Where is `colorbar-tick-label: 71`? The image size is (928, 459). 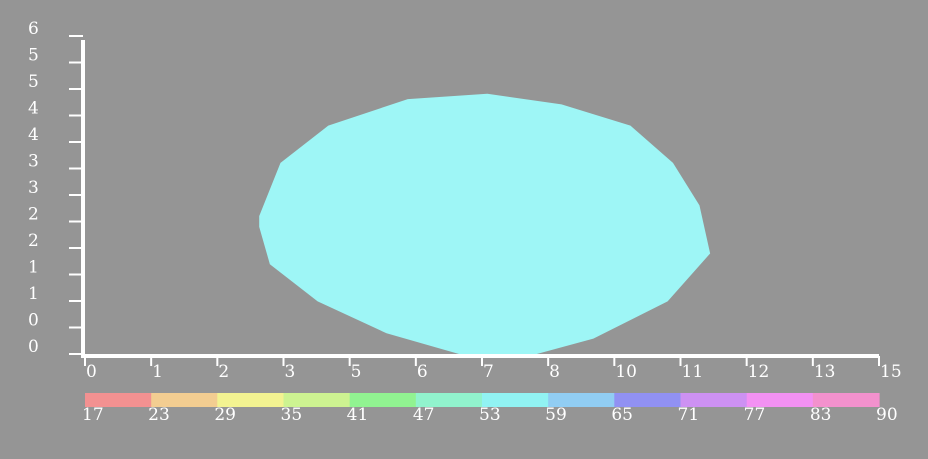
colorbar-tick-label: 71 is located at coordinates (689, 415).